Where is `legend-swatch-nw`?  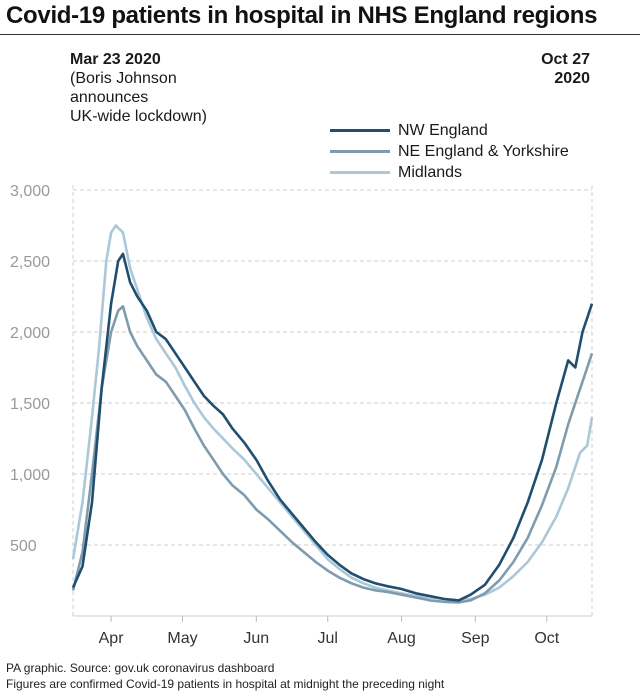
legend-swatch-nw is located at coordinates (360, 130).